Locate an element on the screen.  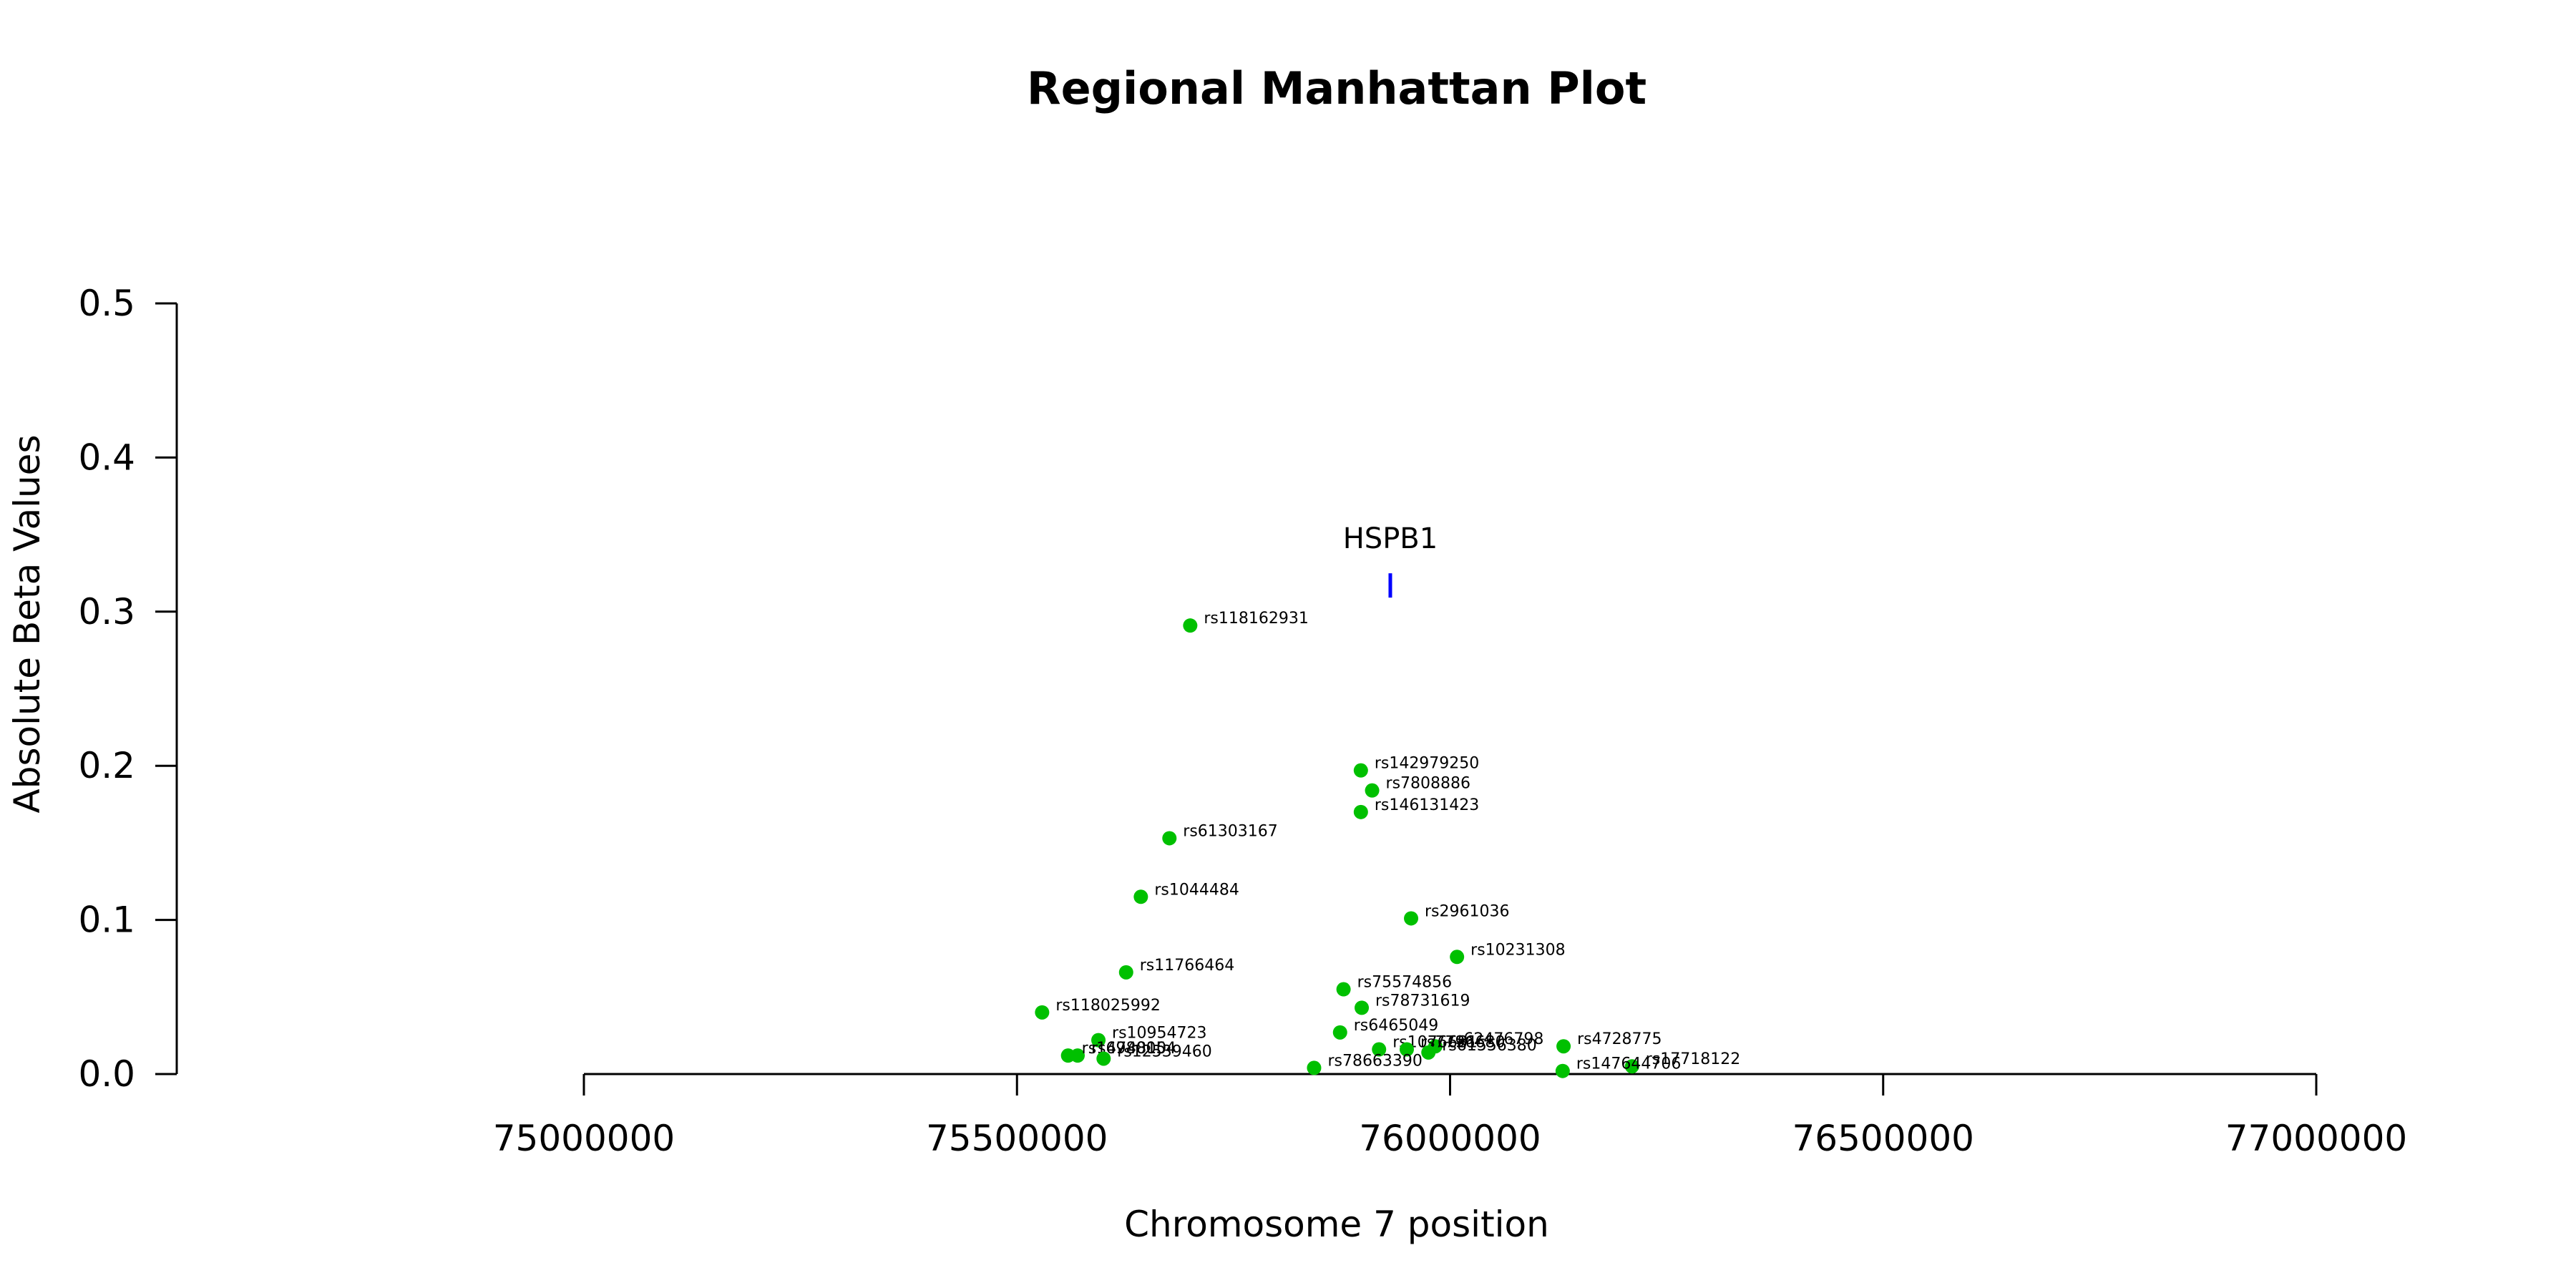
snp-label: rs7808886 is located at coordinates (1428, 784).